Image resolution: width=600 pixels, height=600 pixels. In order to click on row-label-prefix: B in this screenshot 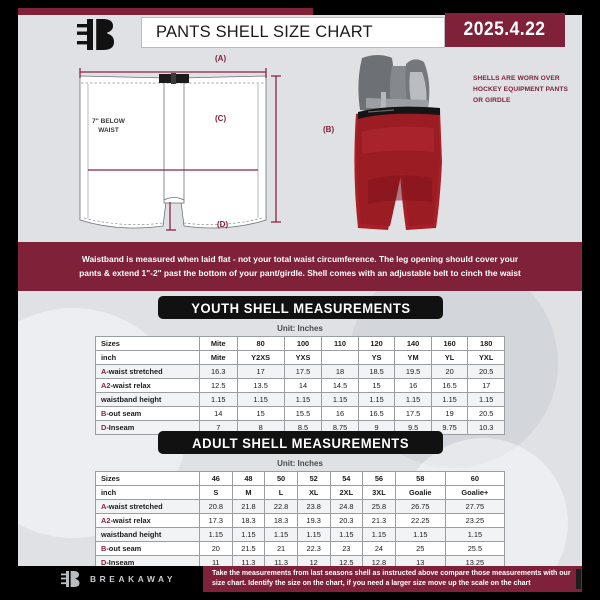, I will do `click(104, 413)`.